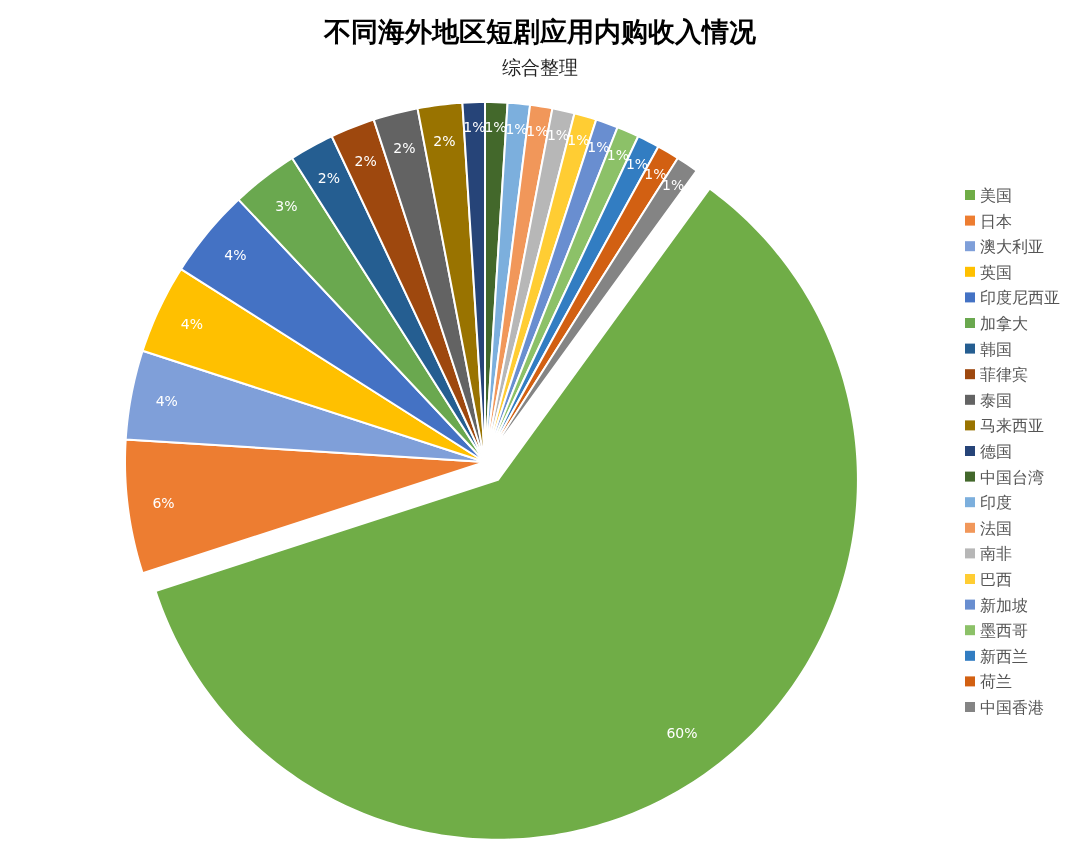  I want to click on legend-label: 南非, so click(996, 554).